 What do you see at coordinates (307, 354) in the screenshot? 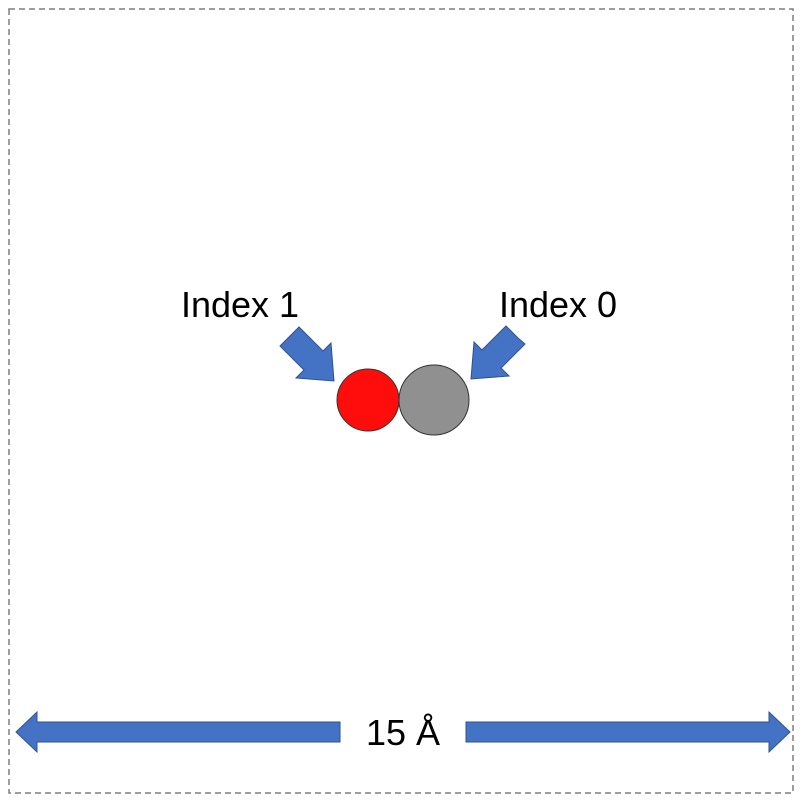
I see `index-1-pointer-arrow` at bounding box center [307, 354].